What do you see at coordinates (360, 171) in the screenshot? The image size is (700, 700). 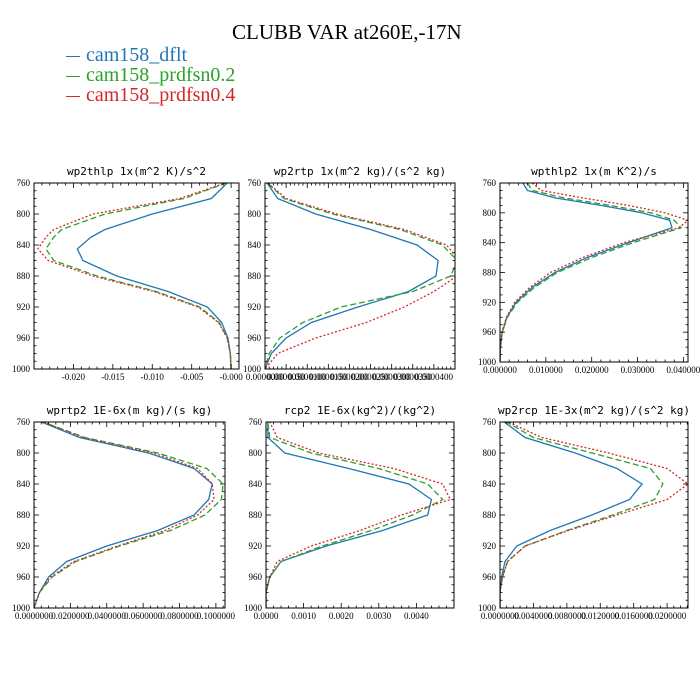 I see `panel-title: wp2rtp 1x(m^2 kg)/(s^2 kg)` at bounding box center [360, 171].